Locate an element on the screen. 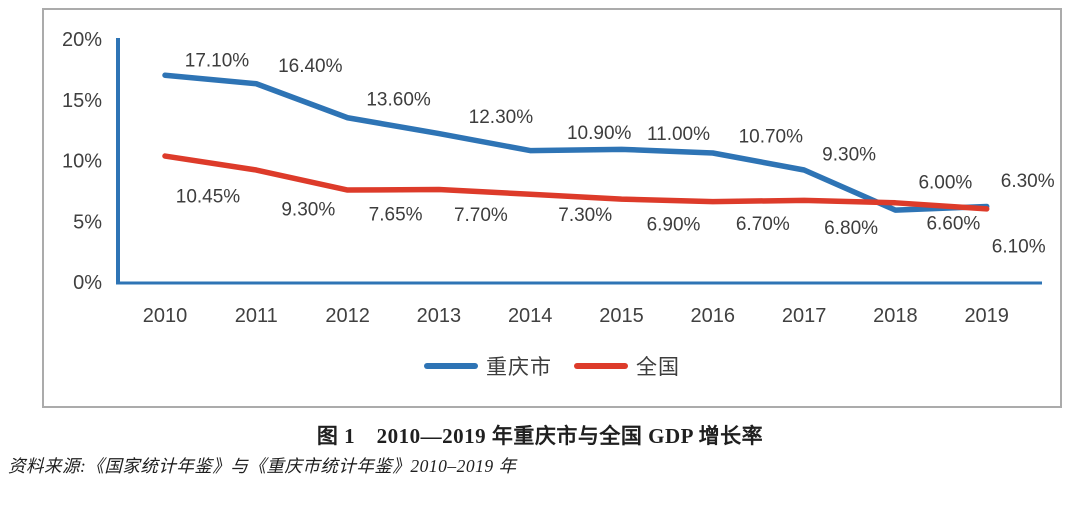  y-tick-label: 15% is located at coordinates (82, 101).